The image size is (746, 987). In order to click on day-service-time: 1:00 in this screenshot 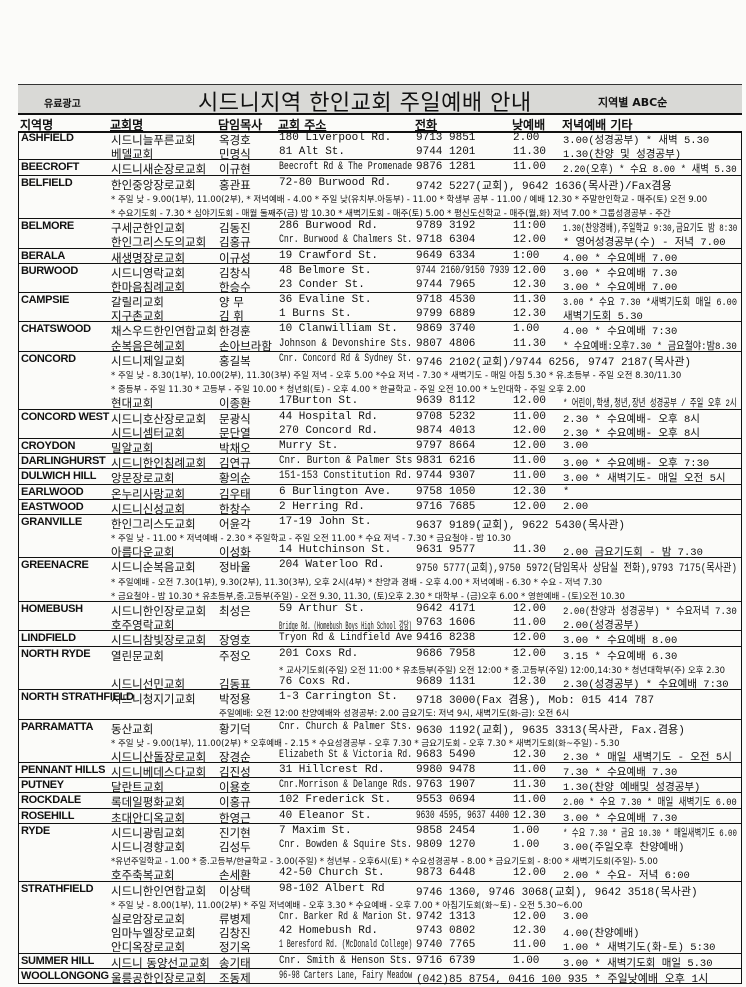, I will do `click(526, 255)`.